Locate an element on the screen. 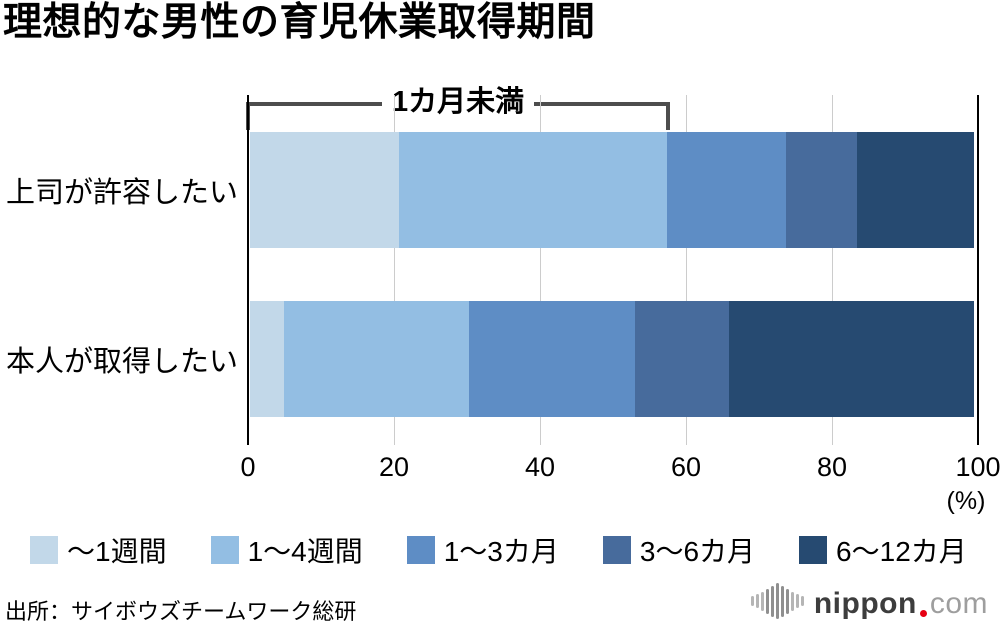 This screenshot has height=630, width=1000. category-label-boss: 上司が許容したい is located at coordinates (122, 193).